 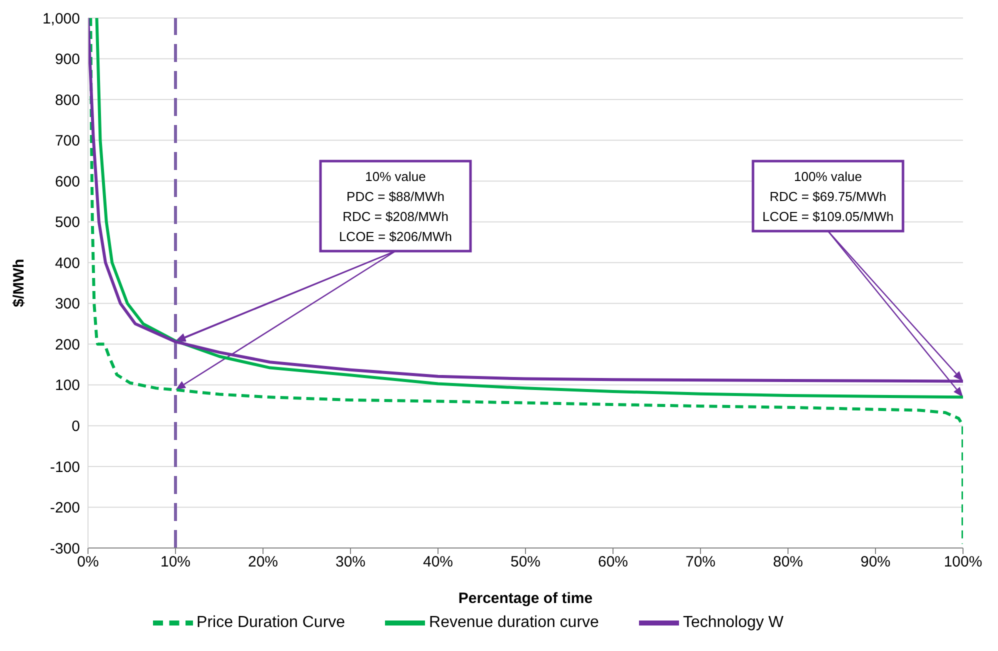 What do you see at coordinates (67, 263) in the screenshot?
I see `y-tick-label: 400` at bounding box center [67, 263].